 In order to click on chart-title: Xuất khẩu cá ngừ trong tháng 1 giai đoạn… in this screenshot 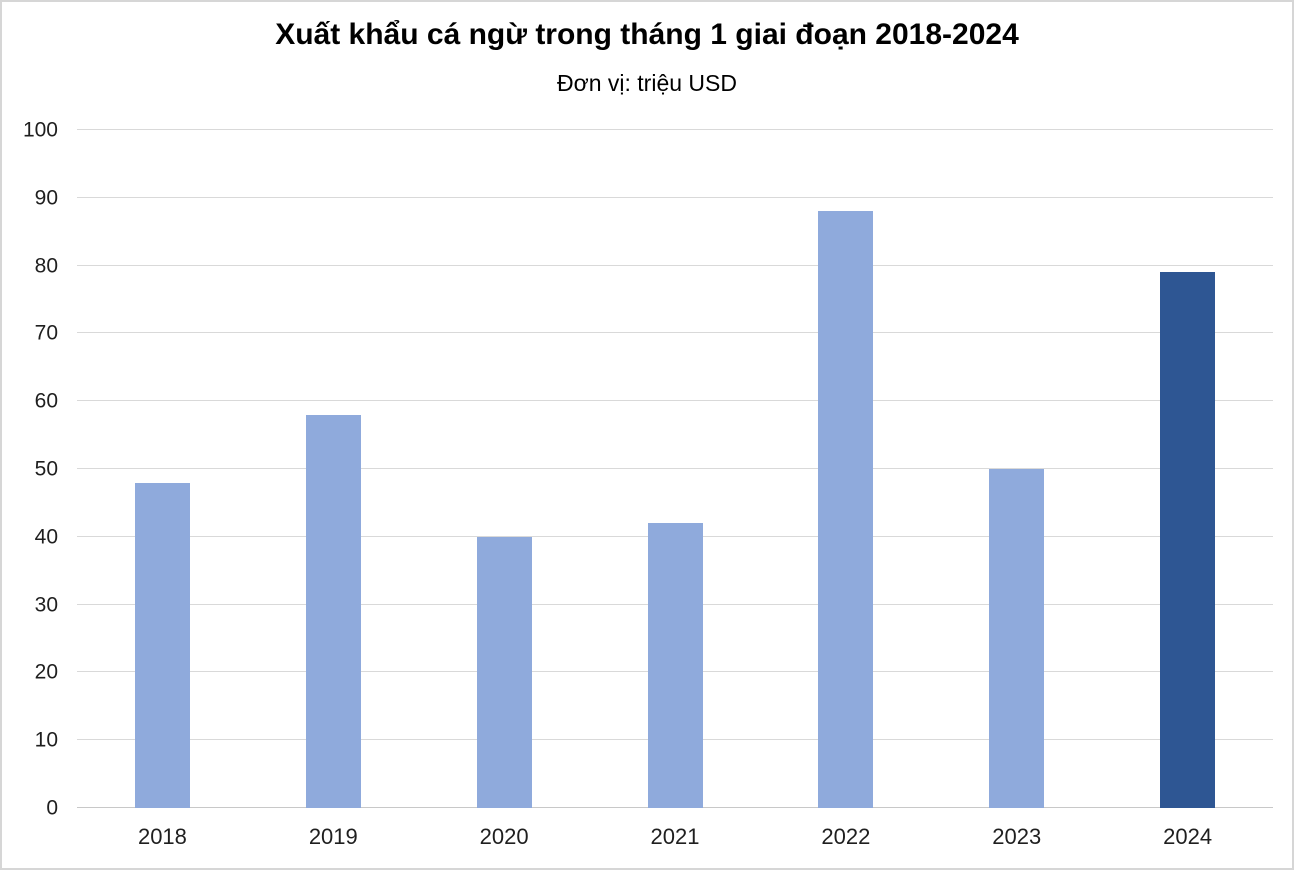, I will do `click(647, 34)`.